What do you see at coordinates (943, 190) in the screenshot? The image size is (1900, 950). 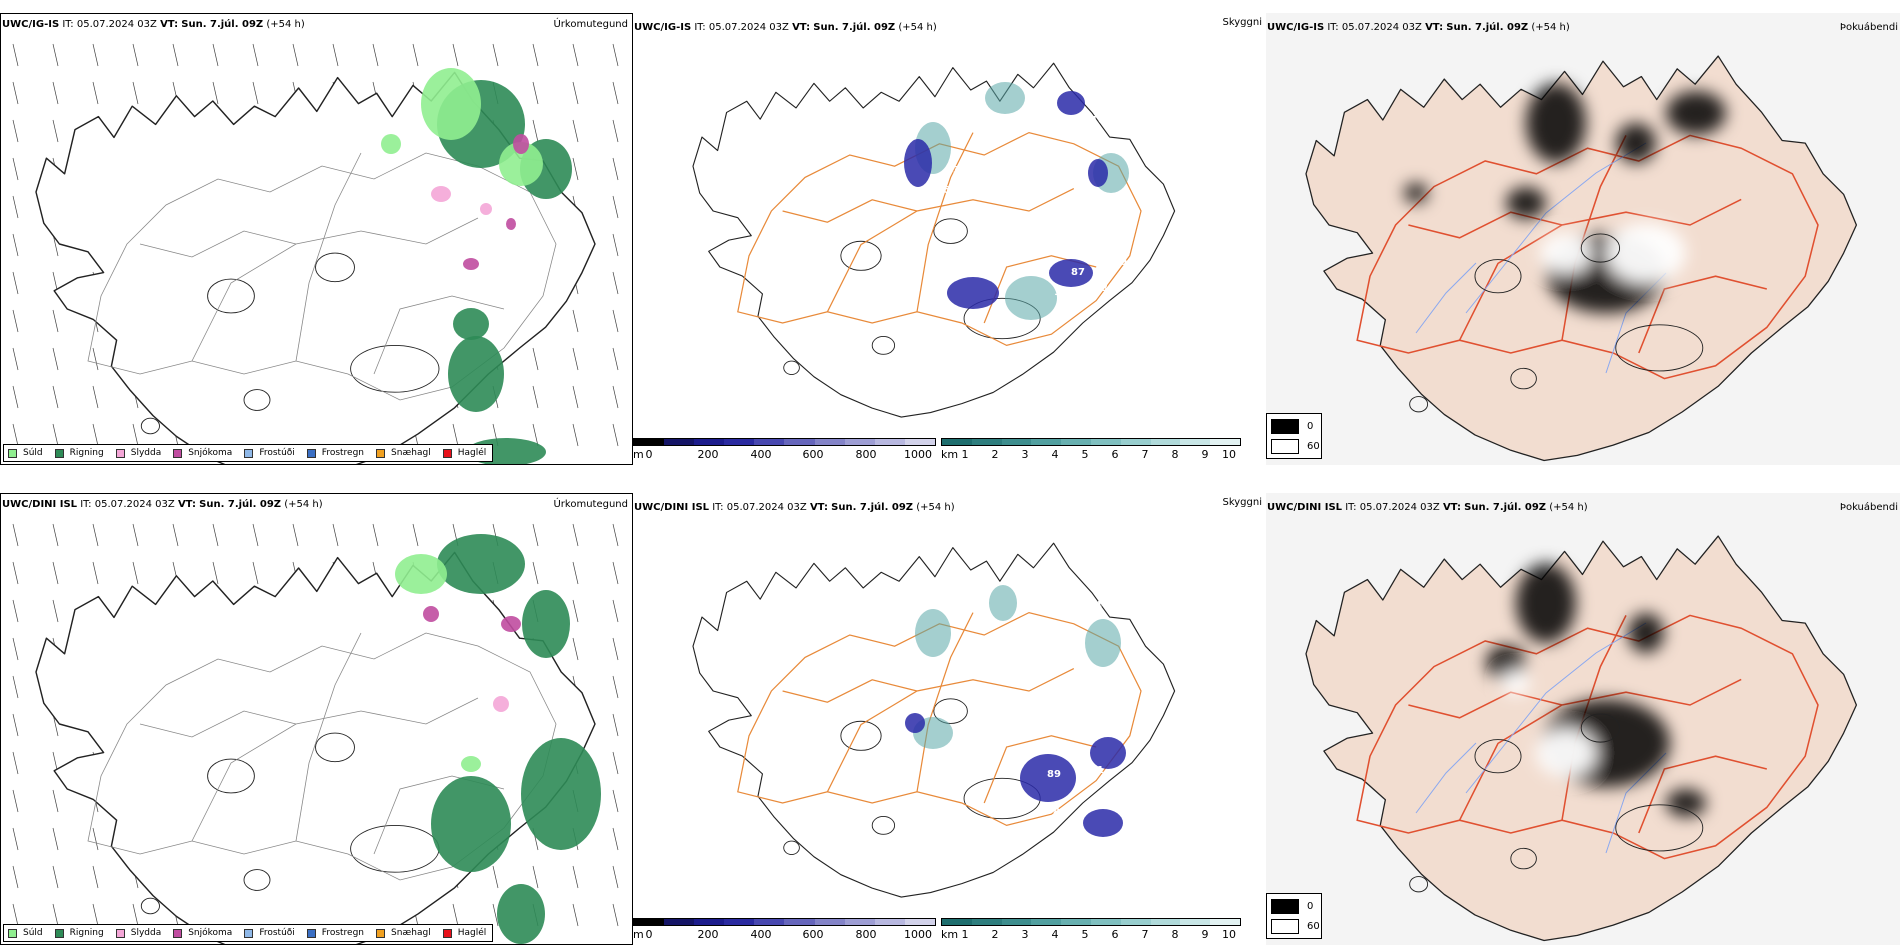 I see `ceiling-value-label: 96` at bounding box center [943, 190].